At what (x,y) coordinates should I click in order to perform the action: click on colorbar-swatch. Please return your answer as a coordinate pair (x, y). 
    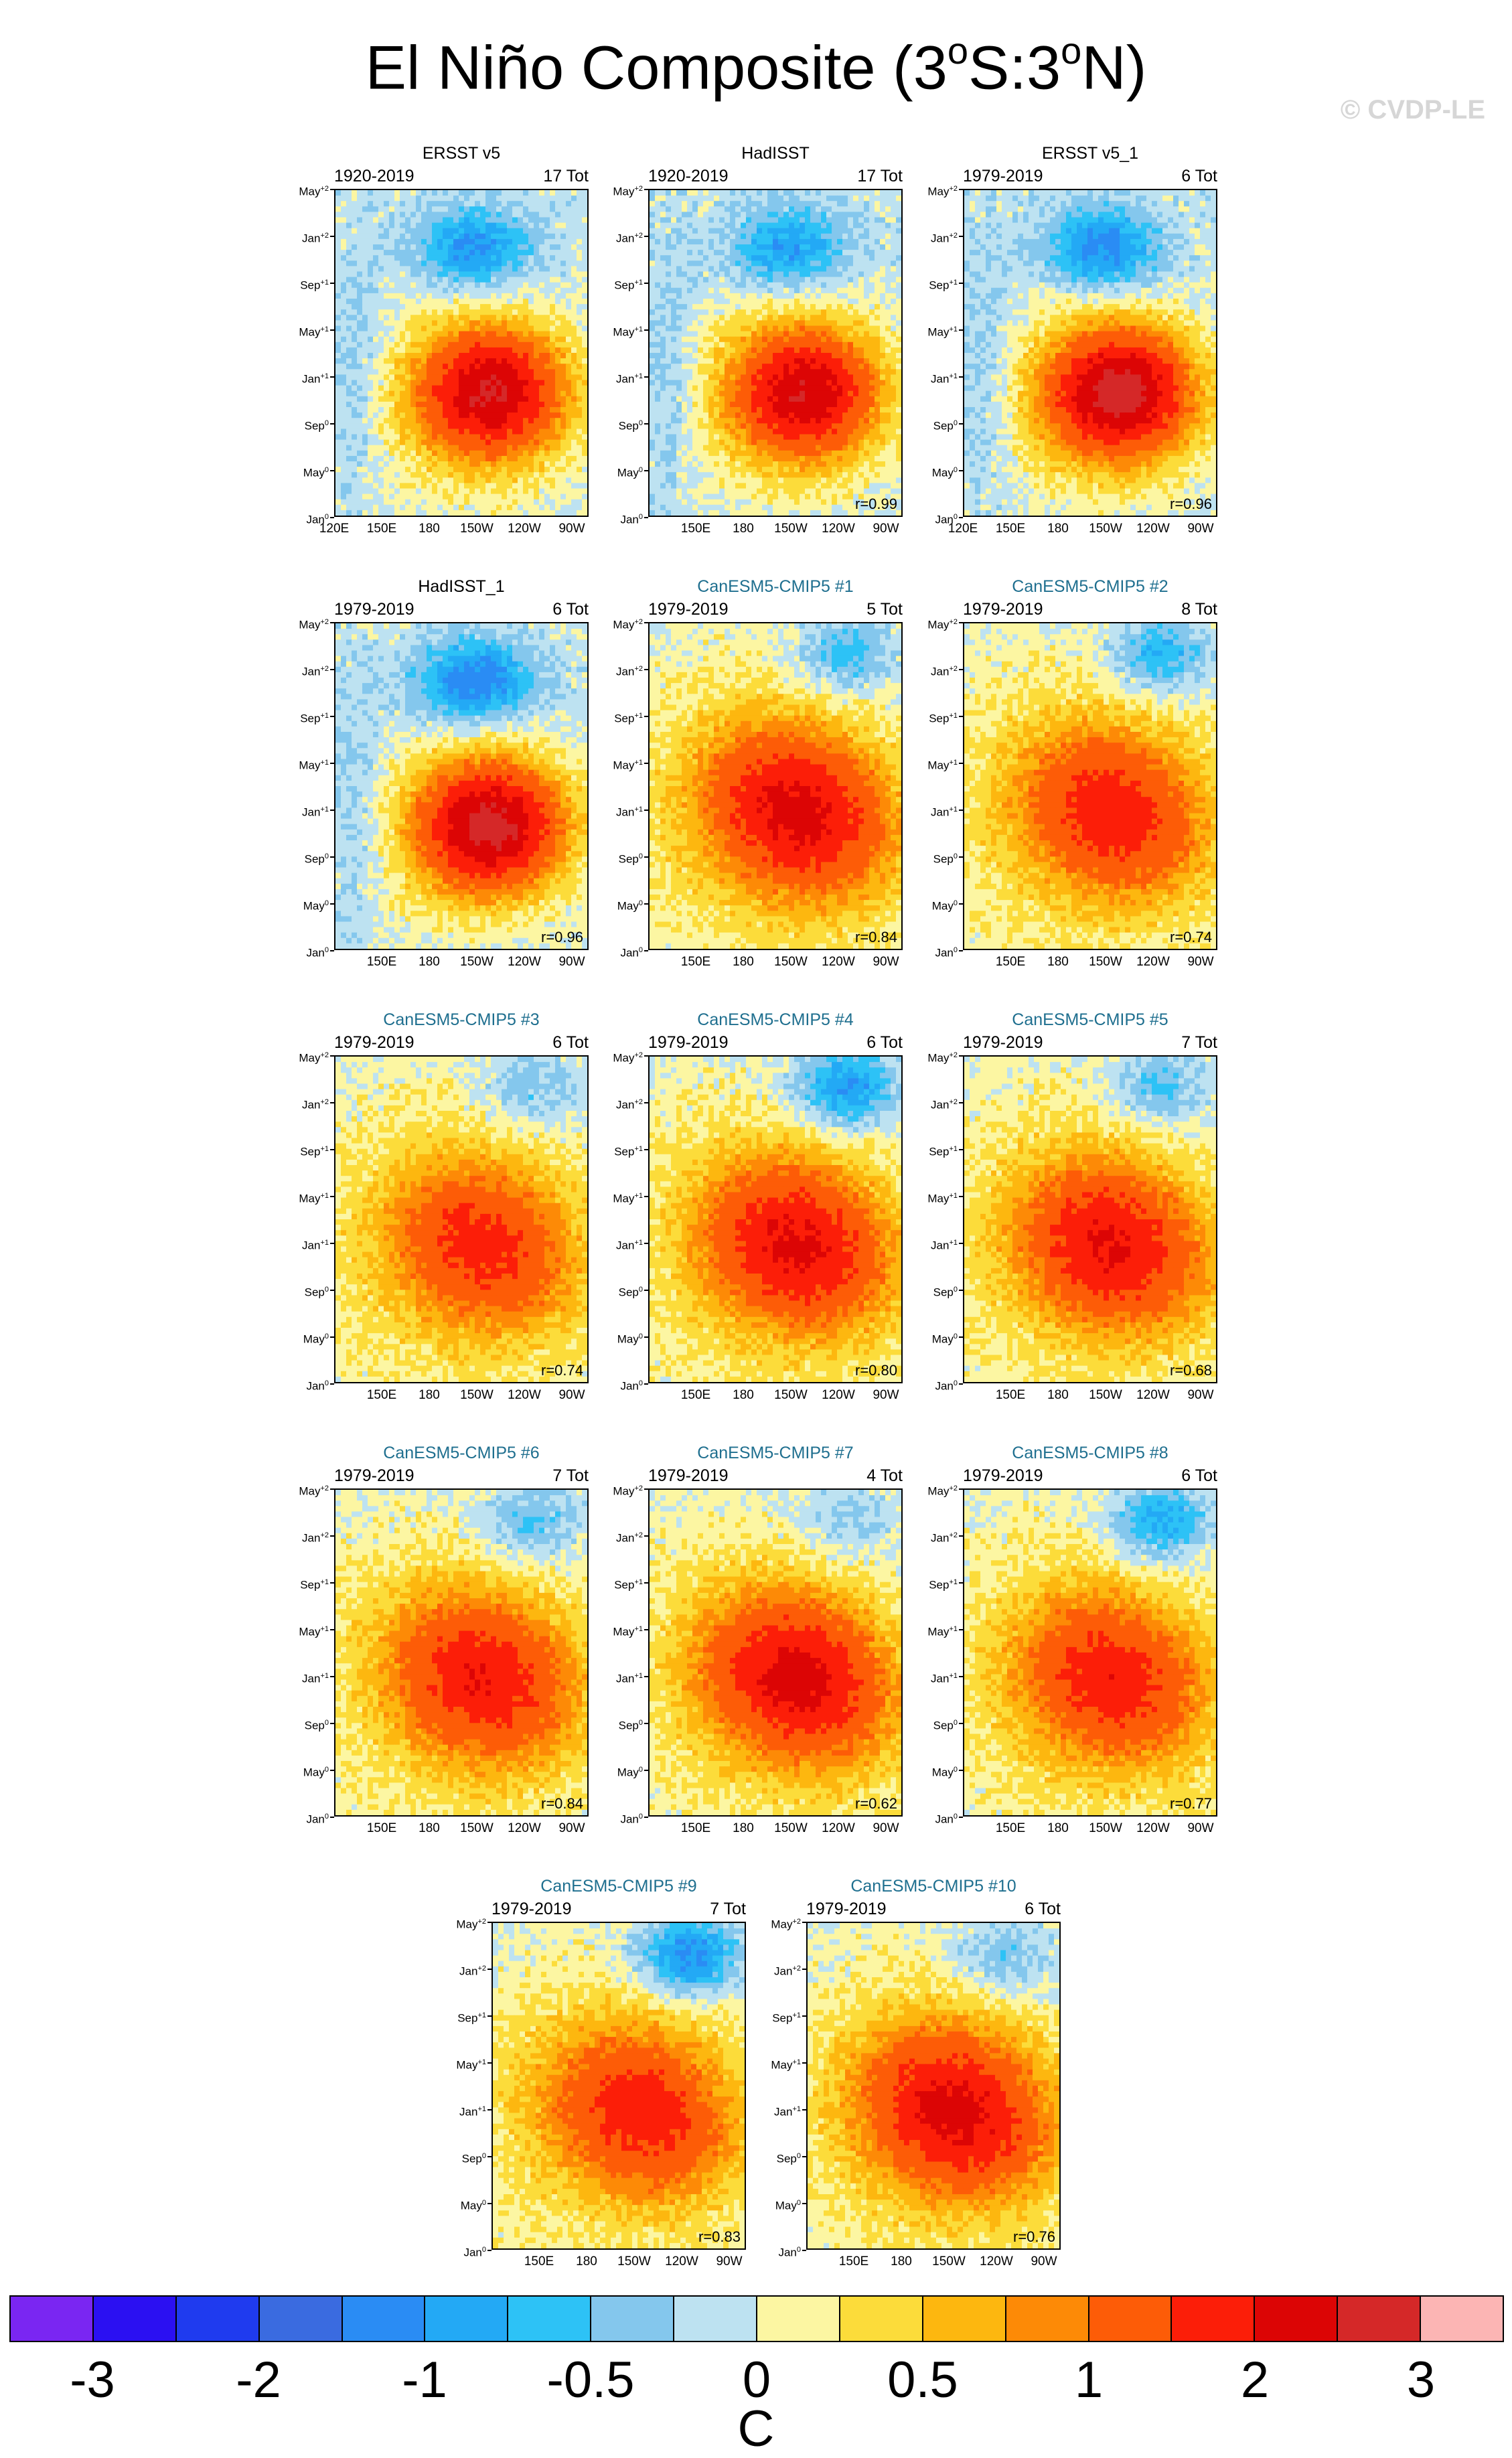
    Looking at the image, I should click on (798, 2319).